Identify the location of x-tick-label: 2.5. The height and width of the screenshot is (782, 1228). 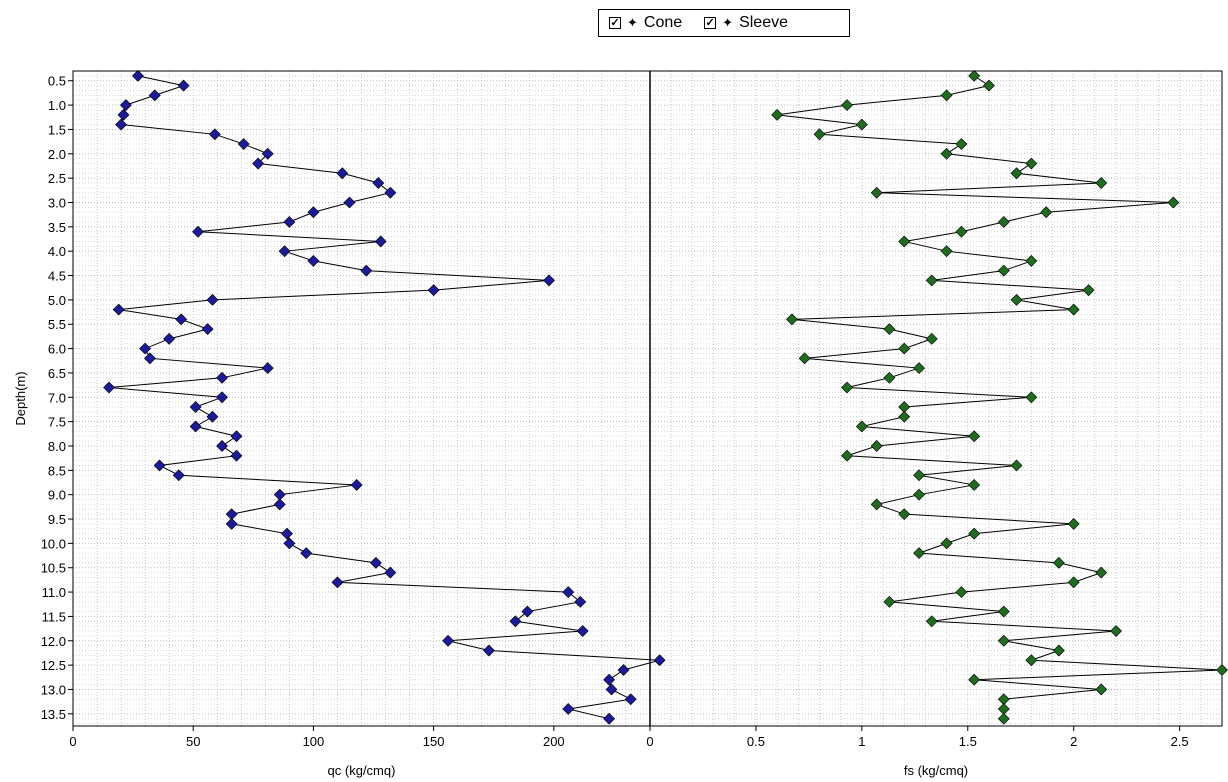
(1180, 741).